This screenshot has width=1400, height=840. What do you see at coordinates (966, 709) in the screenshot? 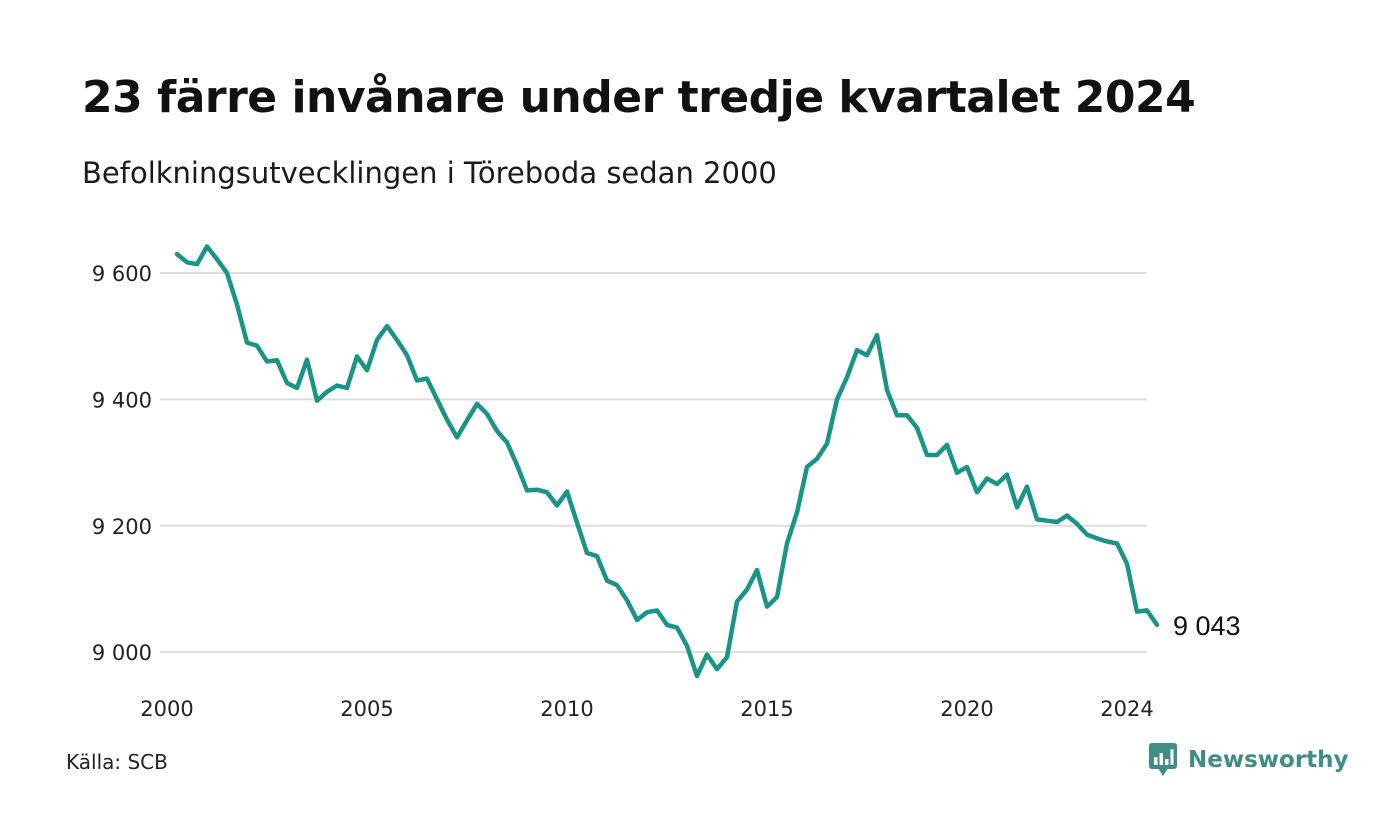
I see `x-tick-label: 2020` at bounding box center [966, 709].